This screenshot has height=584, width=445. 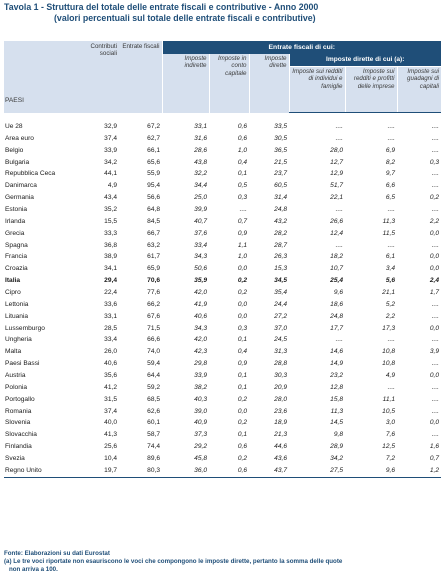 I want to click on value-cell: 40,3, so click(x=200, y=399).